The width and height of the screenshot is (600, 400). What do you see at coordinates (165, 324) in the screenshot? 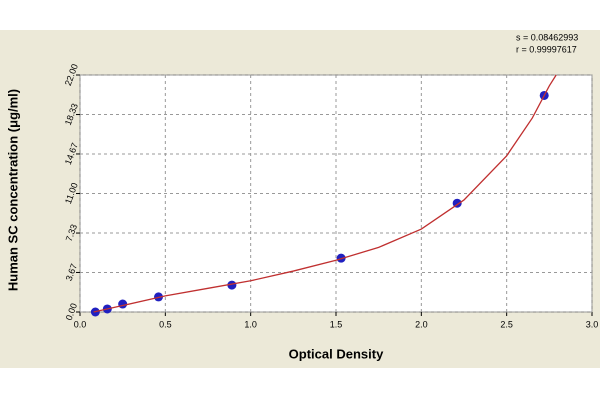
I see `x-tick-label: 0.5` at bounding box center [165, 324].